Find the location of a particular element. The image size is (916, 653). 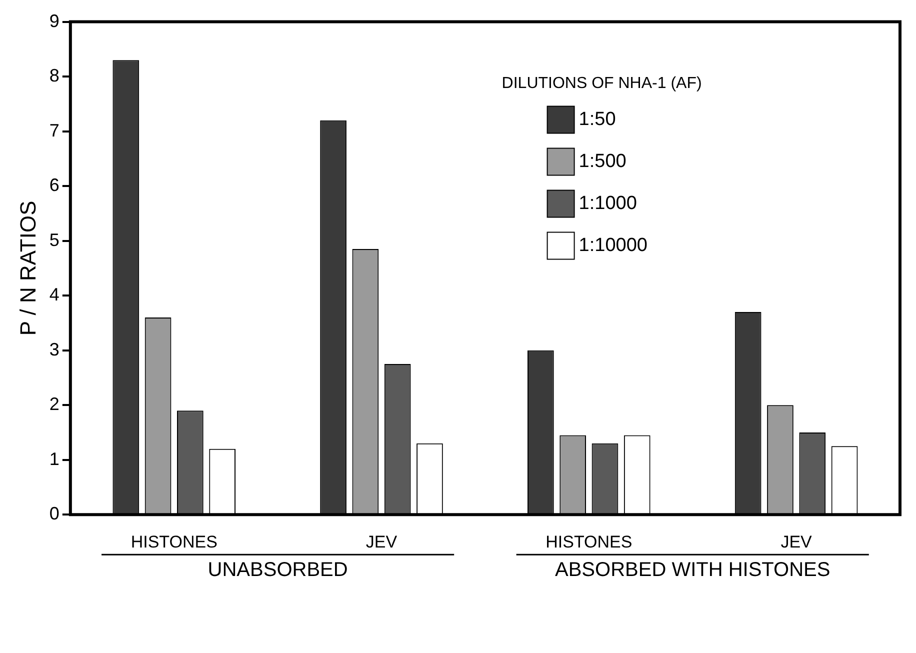

y-tick-label: 9 is located at coordinates (54, 20).